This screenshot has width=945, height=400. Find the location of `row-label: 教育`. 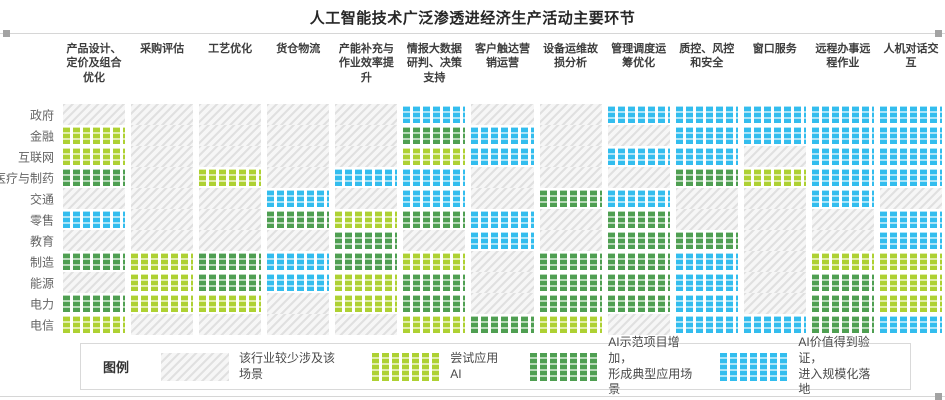

row-label: 教育 is located at coordinates (30, 240).